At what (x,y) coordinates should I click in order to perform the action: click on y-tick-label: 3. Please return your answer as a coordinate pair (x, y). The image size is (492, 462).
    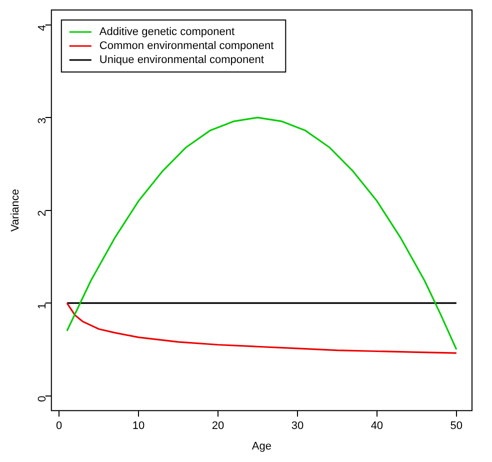
    Looking at the image, I should click on (42, 121).